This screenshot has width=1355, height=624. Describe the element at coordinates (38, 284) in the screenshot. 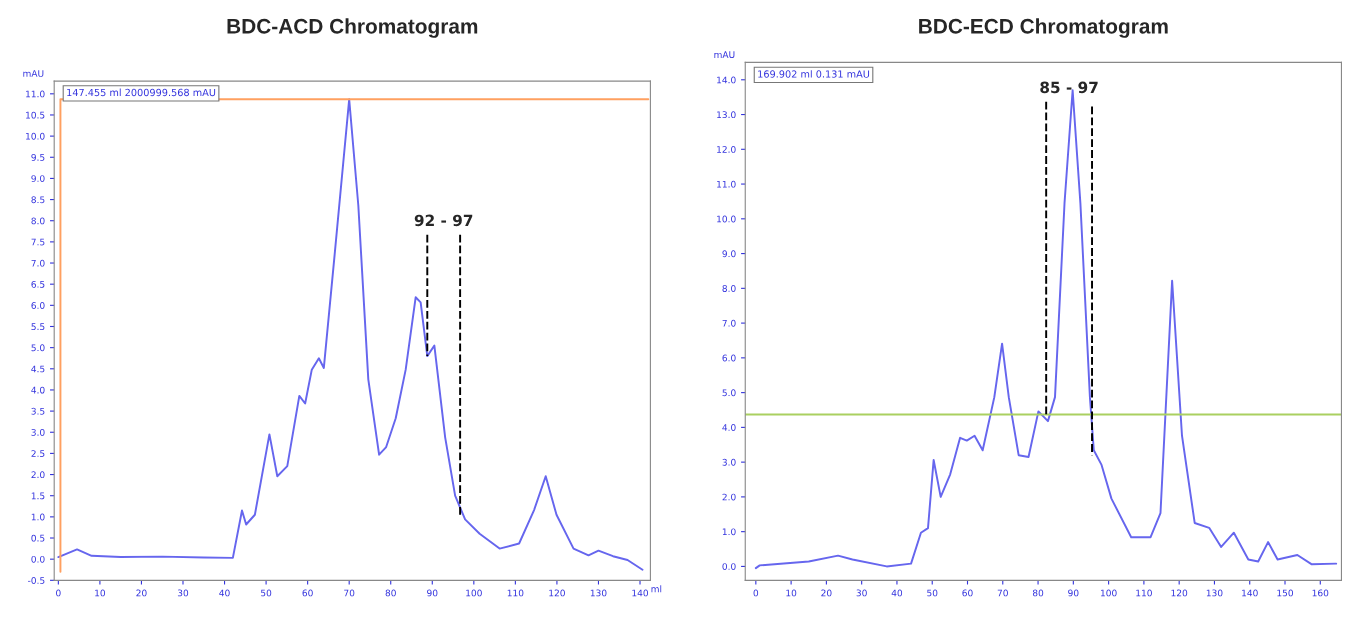

I see `y-tick-label: 6.5` at that location.